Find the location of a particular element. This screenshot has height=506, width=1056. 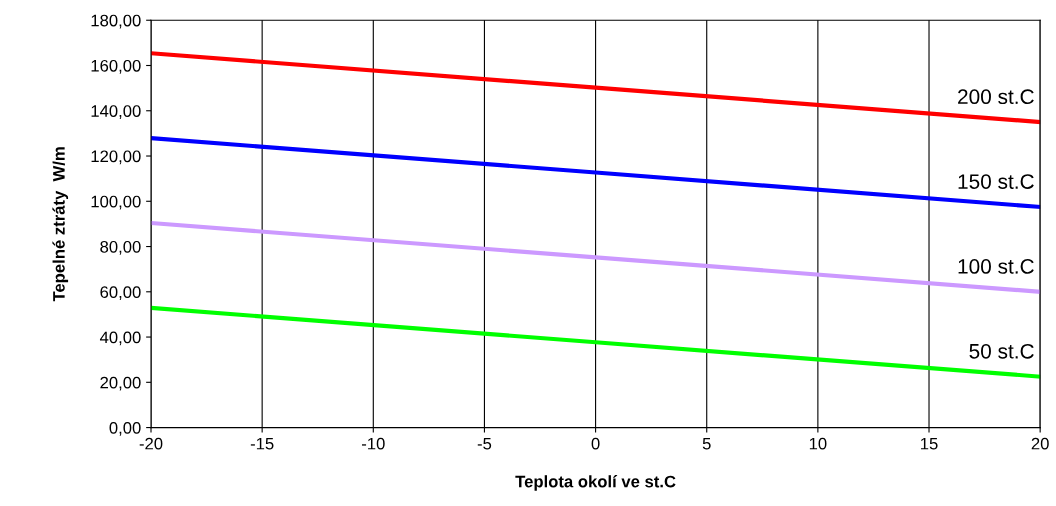

series-label: 150 st.C is located at coordinates (996, 181).